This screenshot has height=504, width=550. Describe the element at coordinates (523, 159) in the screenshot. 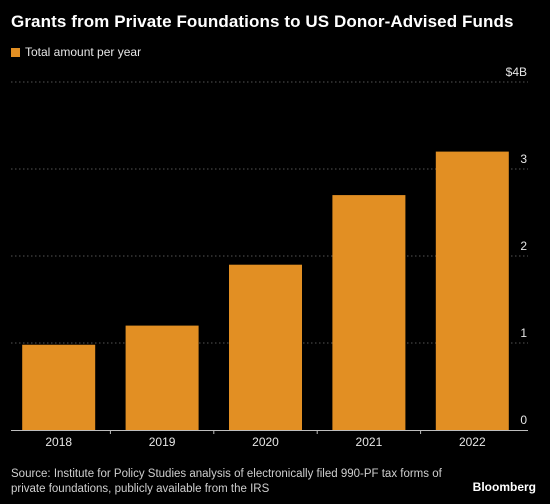

I see `y-tick-label: 3` at that location.